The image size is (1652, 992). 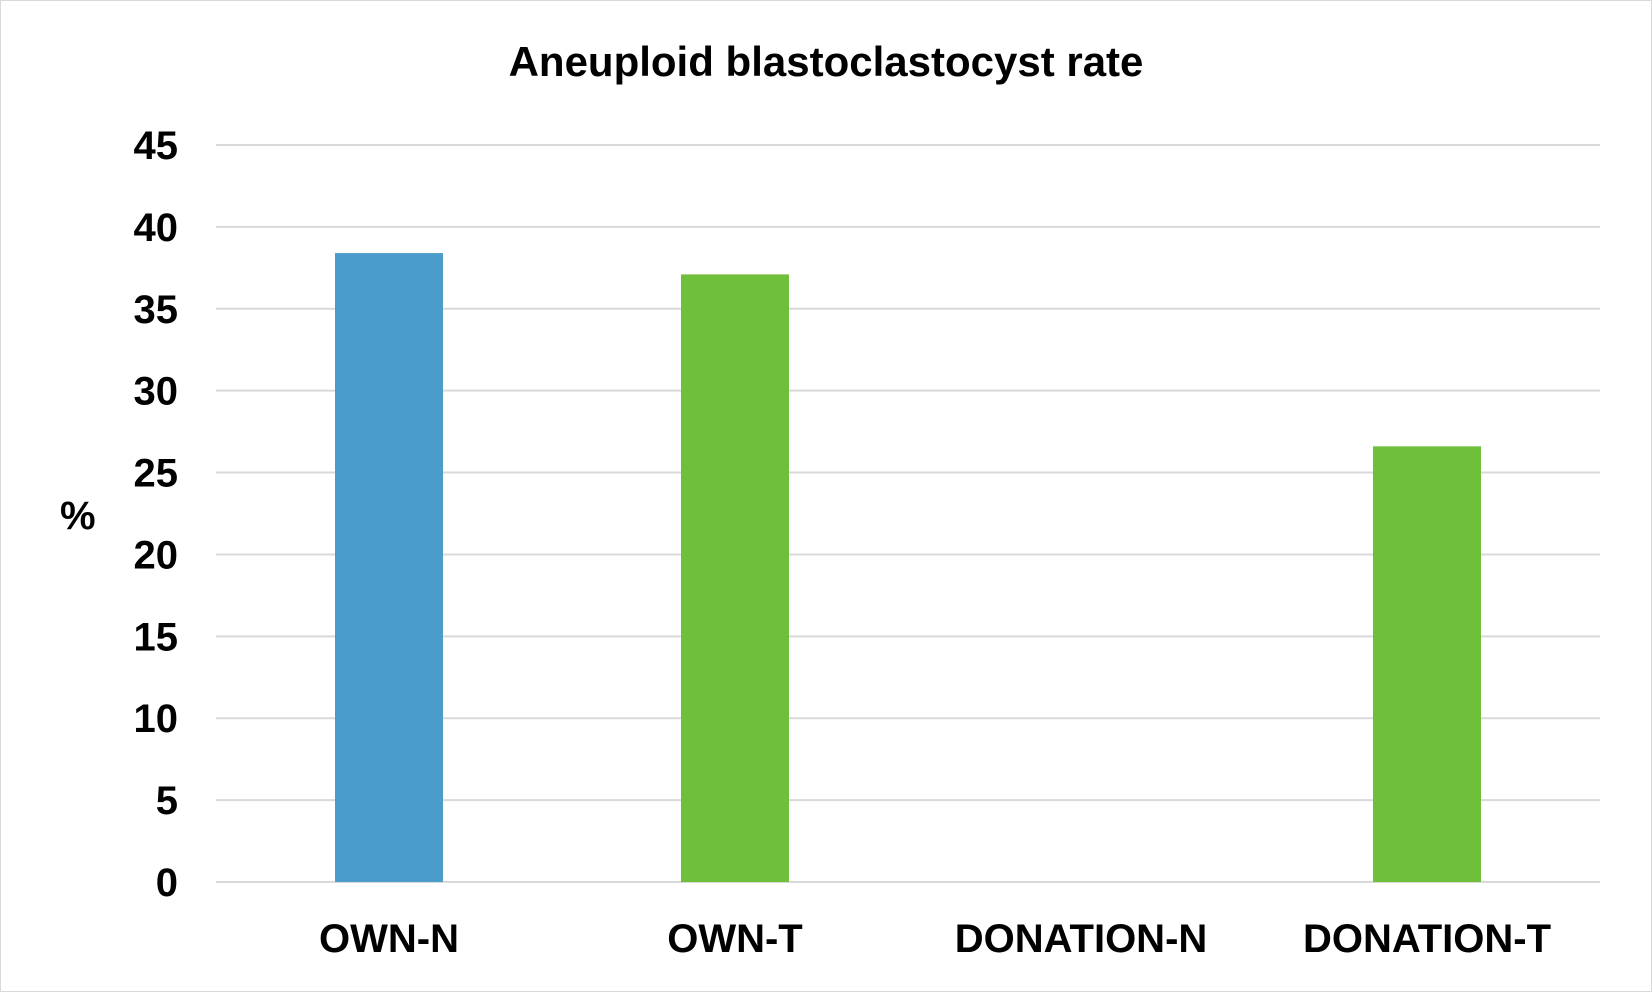 I want to click on y-tick-label: 20, so click(x=156, y=555).